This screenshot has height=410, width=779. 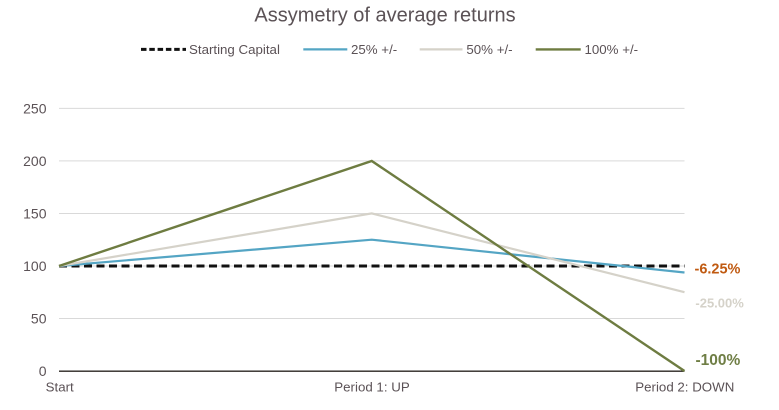 I want to click on svg-text: 250, so click(x=35, y=108).